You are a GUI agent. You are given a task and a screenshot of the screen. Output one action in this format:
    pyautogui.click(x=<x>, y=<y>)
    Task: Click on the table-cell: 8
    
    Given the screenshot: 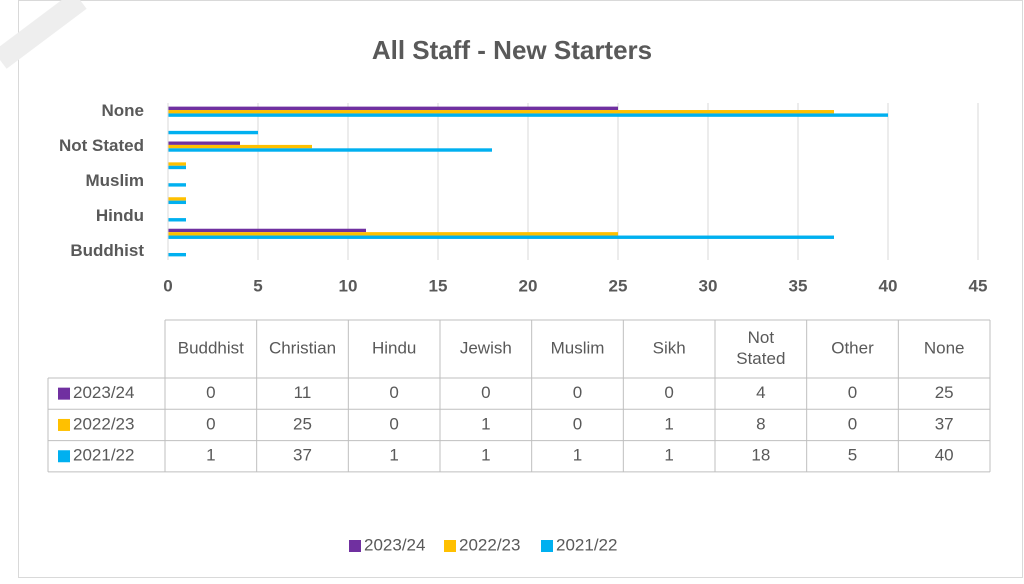 What is the action you would take?
    pyautogui.click(x=760, y=423)
    